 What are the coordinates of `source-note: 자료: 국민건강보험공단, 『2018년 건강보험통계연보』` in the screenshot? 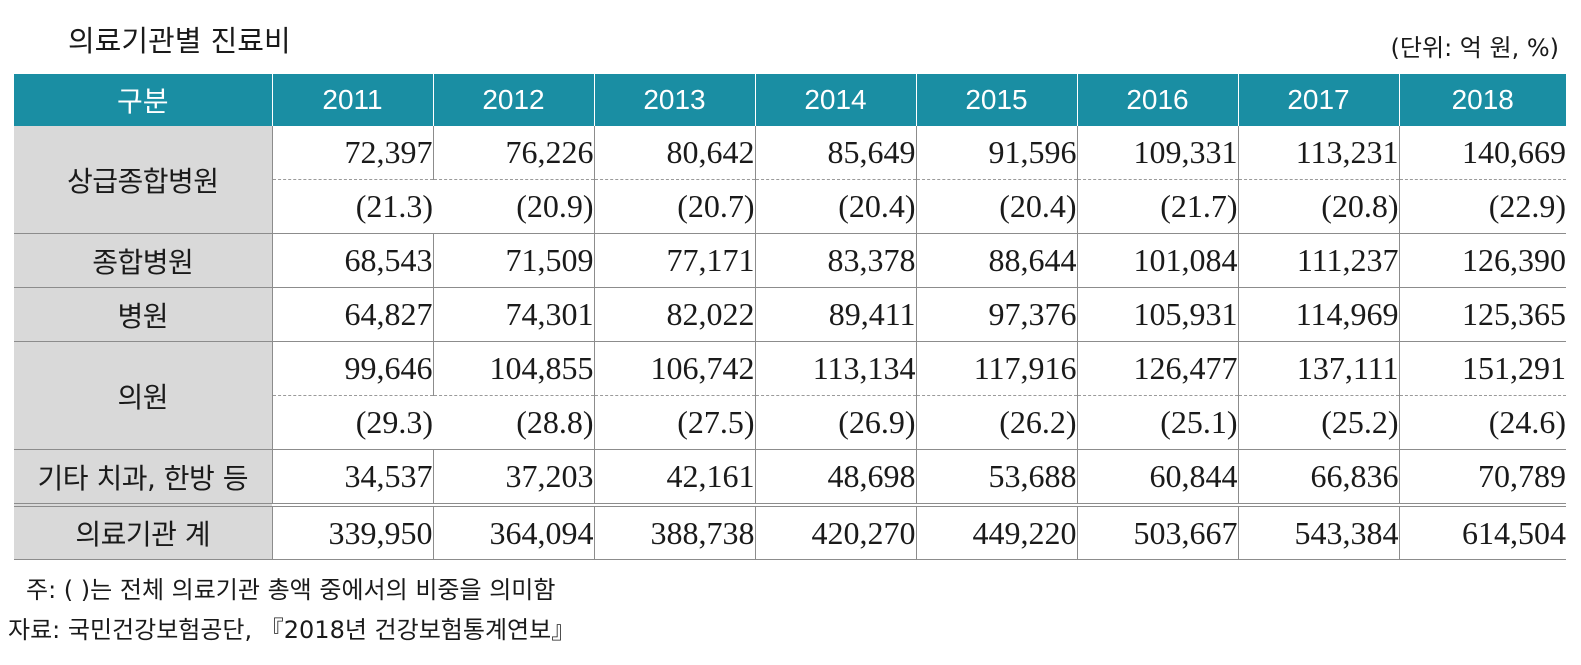 It's located at (292, 630).